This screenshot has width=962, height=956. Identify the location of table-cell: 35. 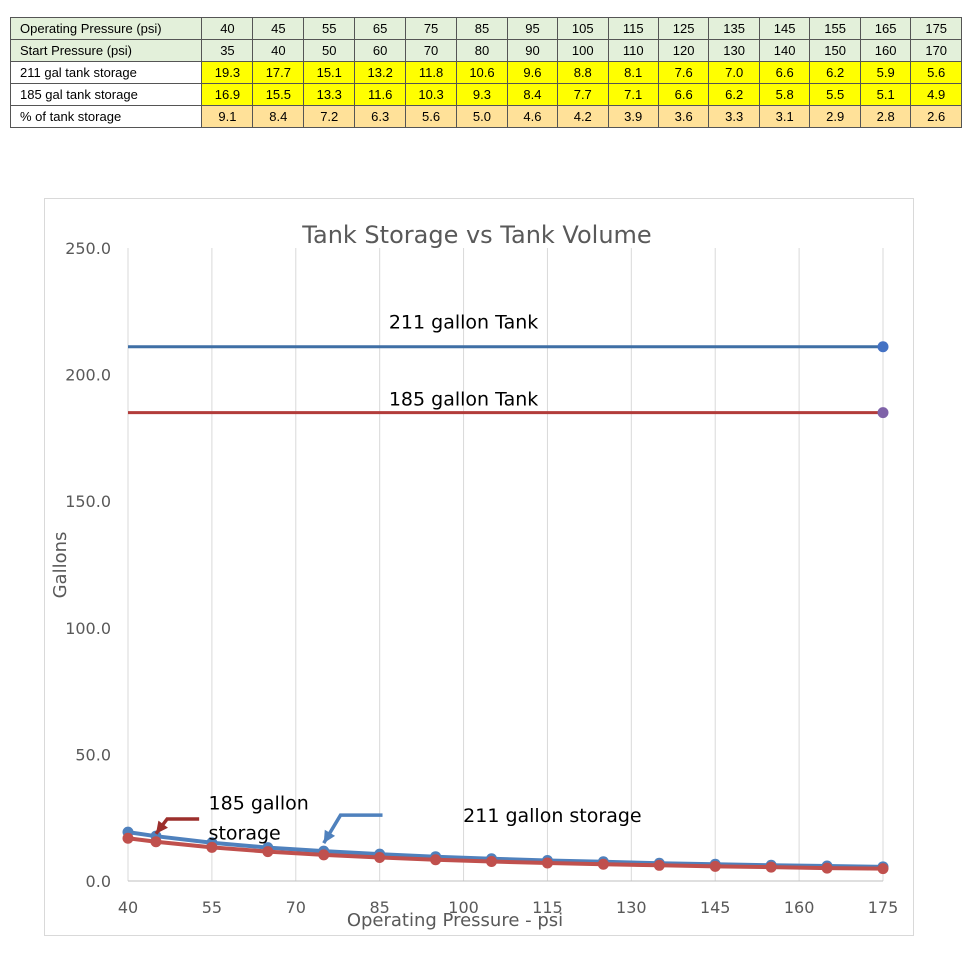
(227, 50).